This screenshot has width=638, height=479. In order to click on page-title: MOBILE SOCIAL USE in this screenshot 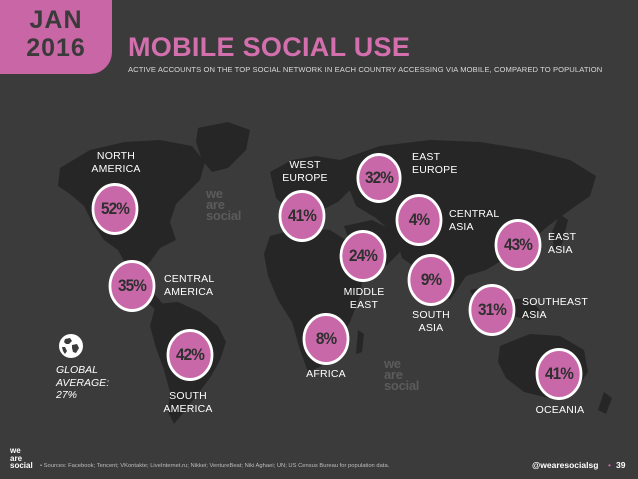, I will do `click(269, 47)`.